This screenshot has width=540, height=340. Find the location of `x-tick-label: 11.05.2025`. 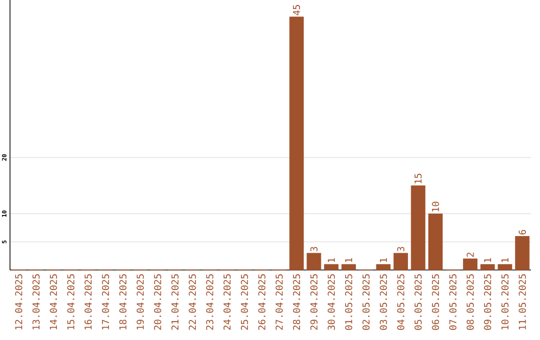

x-tick-label: 11.05.2025 is located at coordinates (522, 302).